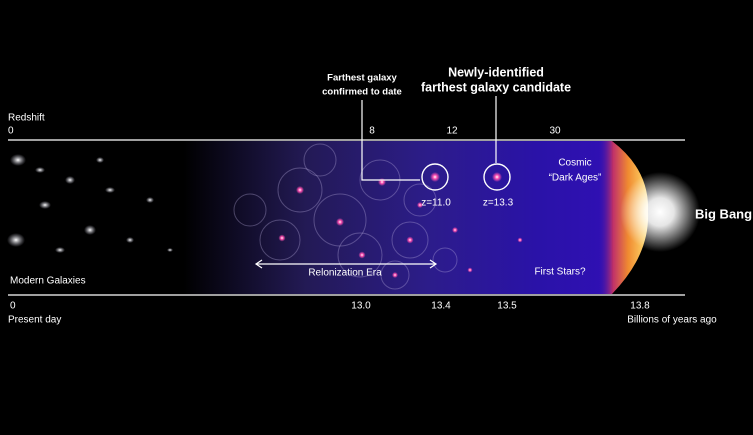 The width and height of the screenshot is (753, 435). What do you see at coordinates (441, 306) in the screenshot?
I see `tick-label: 13.4` at bounding box center [441, 306].